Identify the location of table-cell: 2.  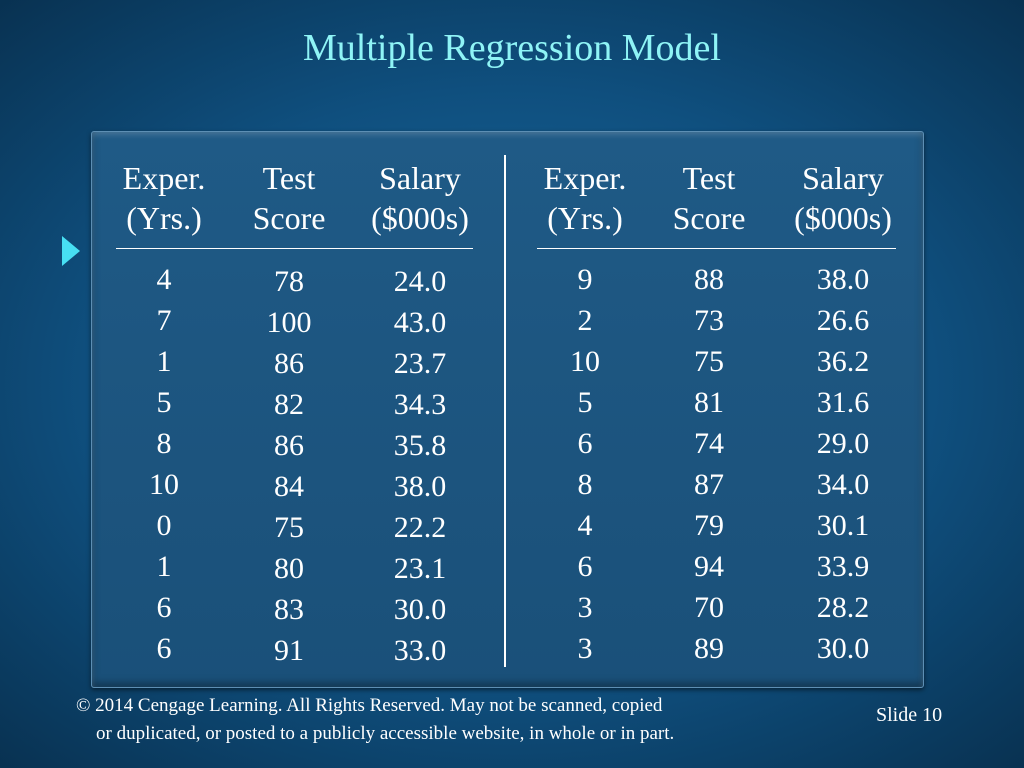
(585, 320).